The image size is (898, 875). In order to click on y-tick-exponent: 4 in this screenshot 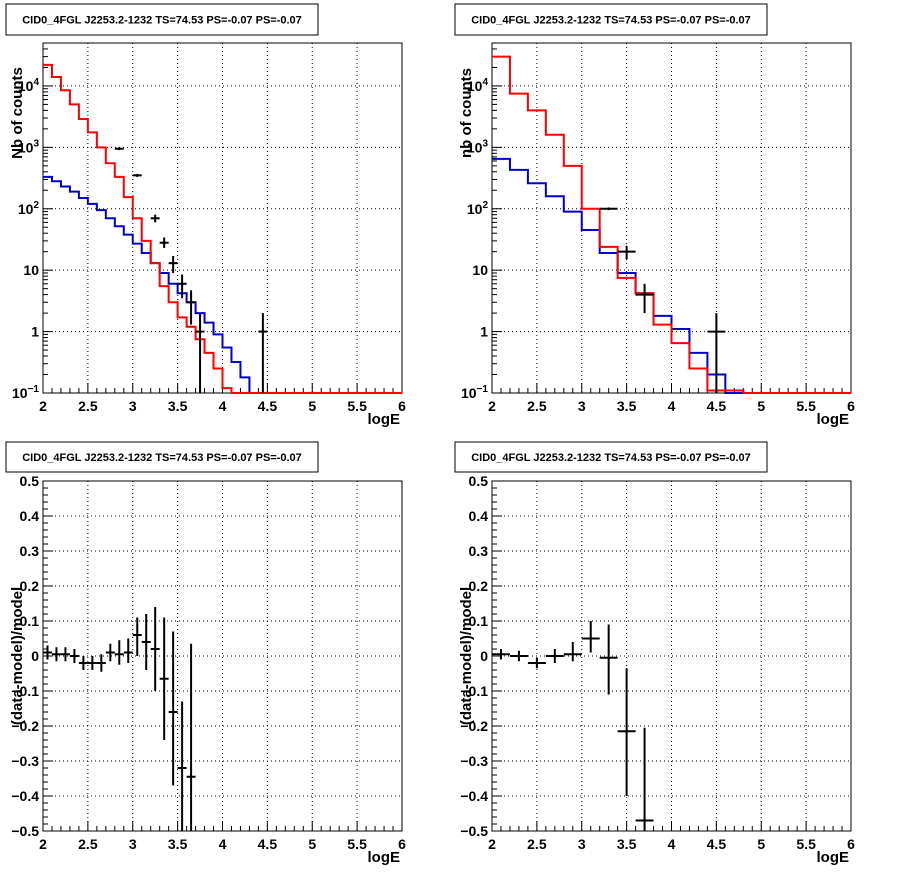, I will do `click(485, 82)`.